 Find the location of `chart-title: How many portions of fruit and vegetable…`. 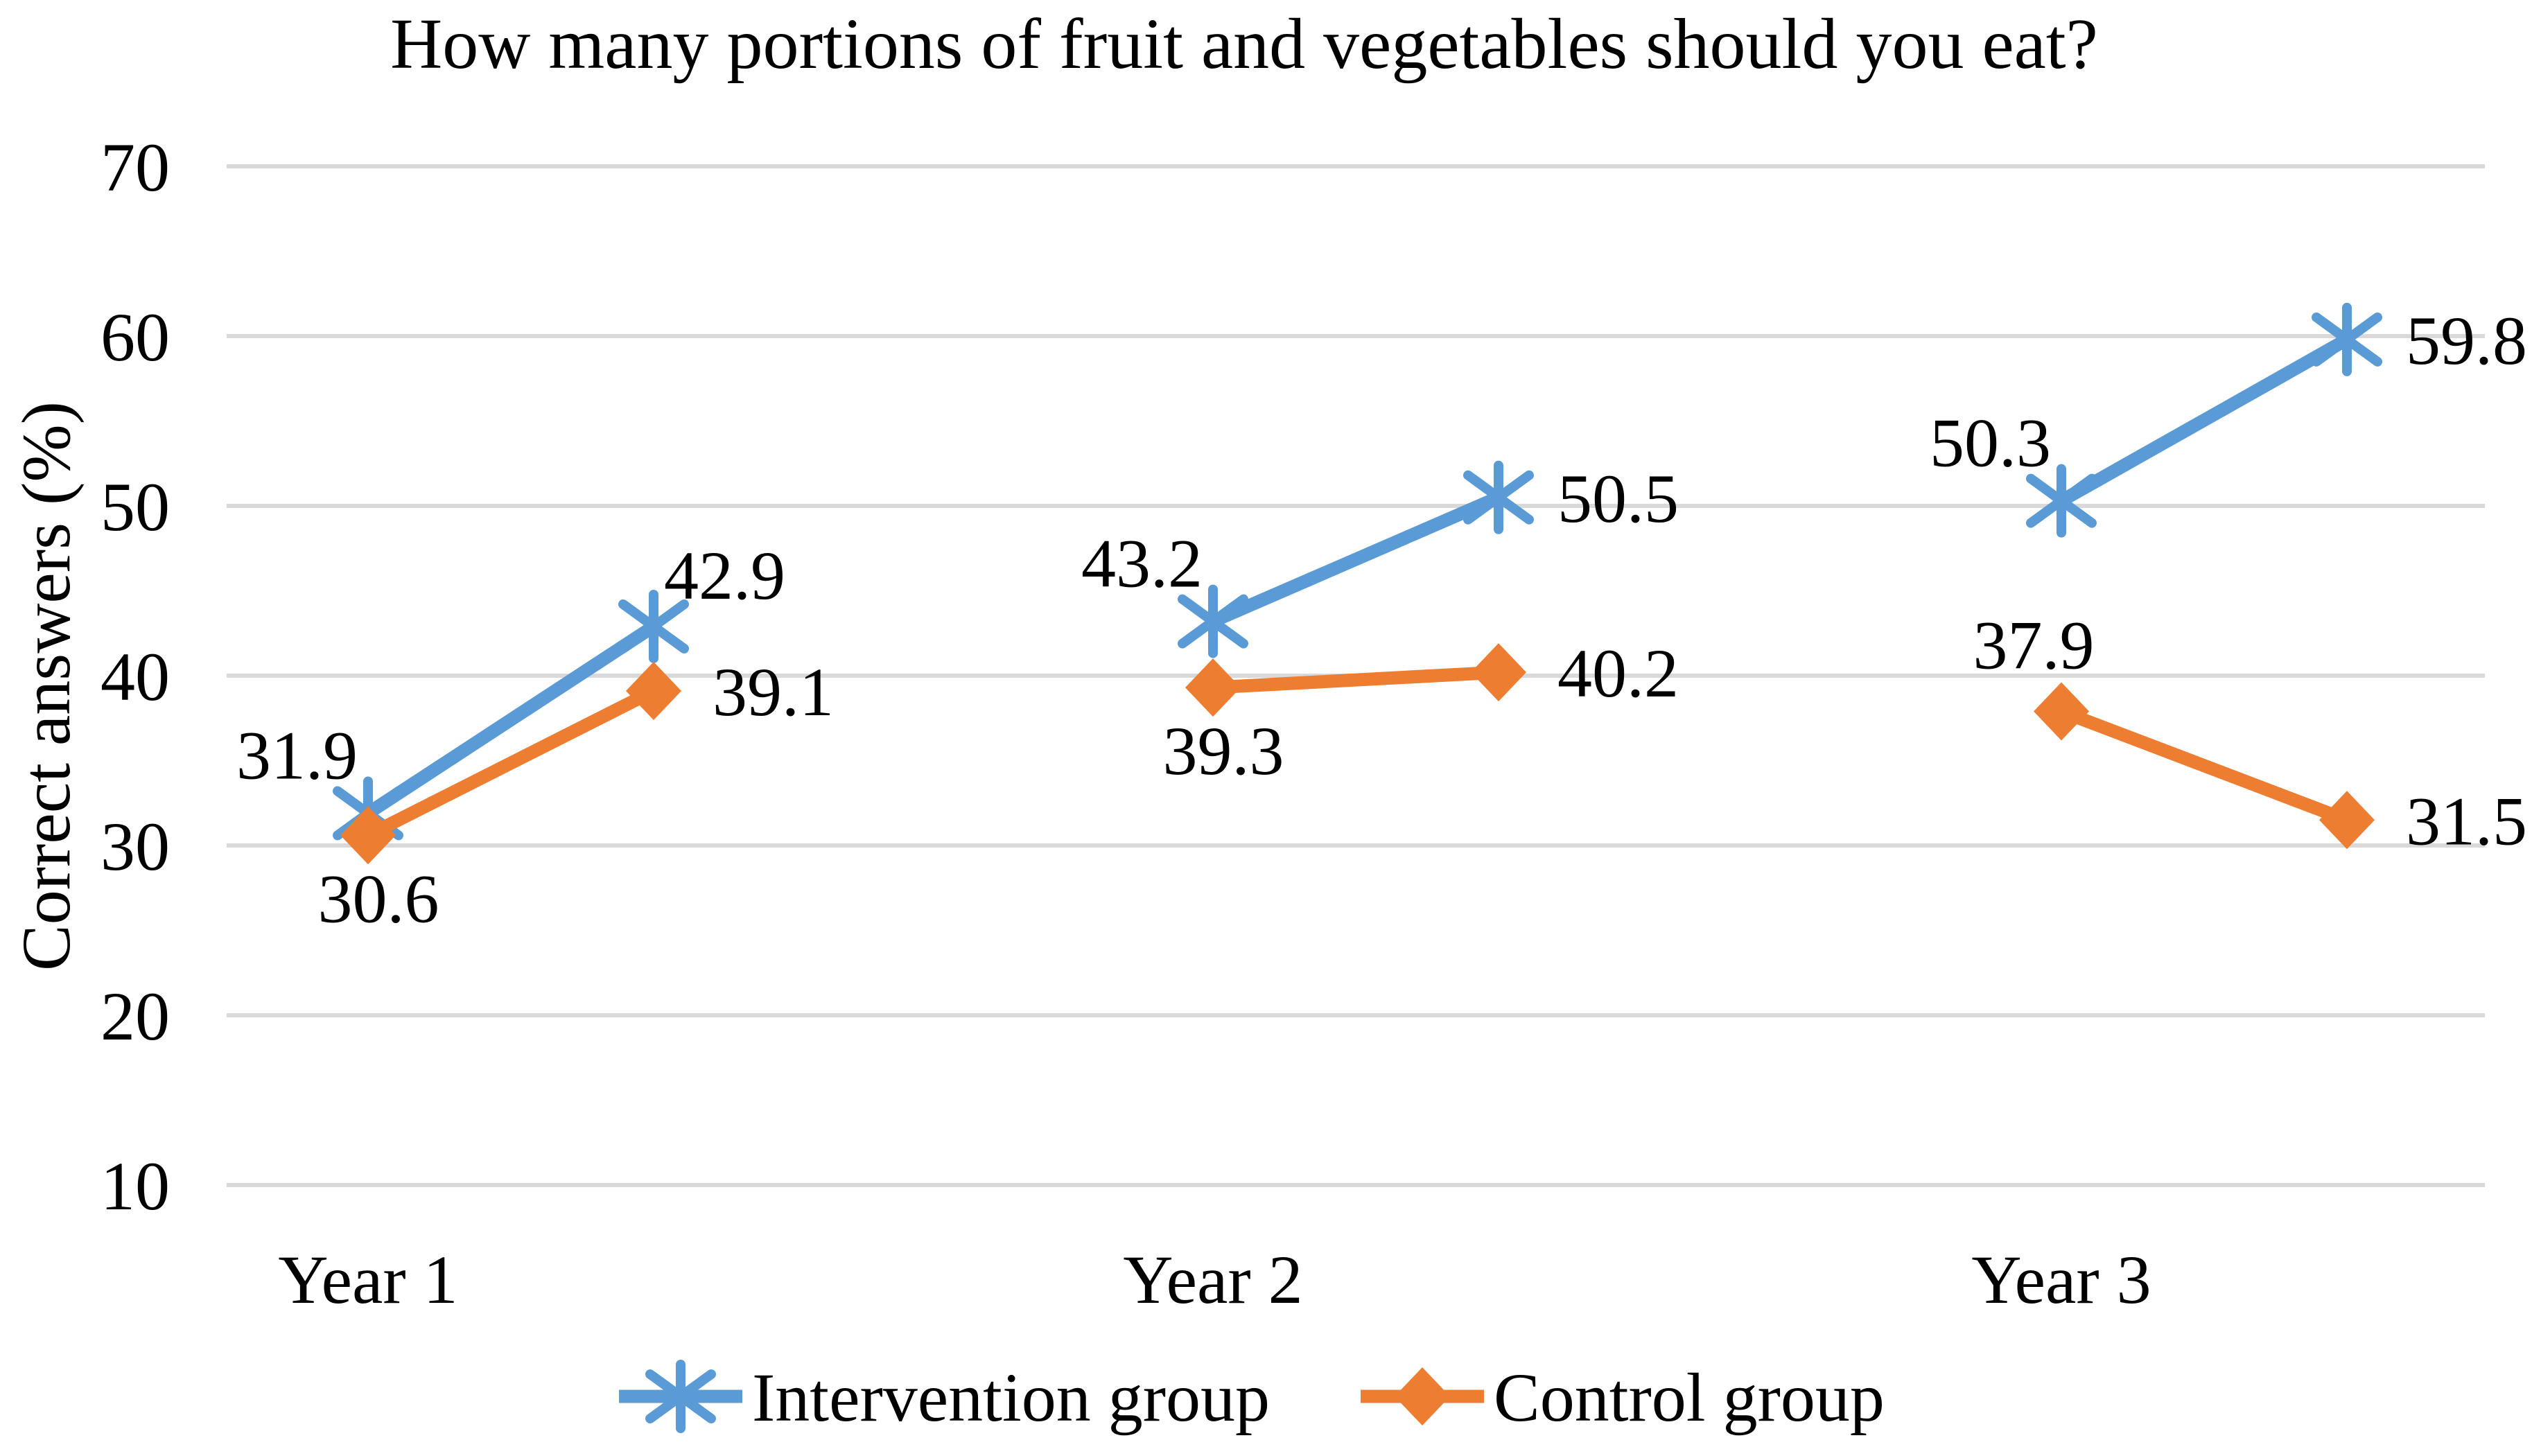

chart-title: How many portions of fruit and vegetable… is located at coordinates (1244, 44).